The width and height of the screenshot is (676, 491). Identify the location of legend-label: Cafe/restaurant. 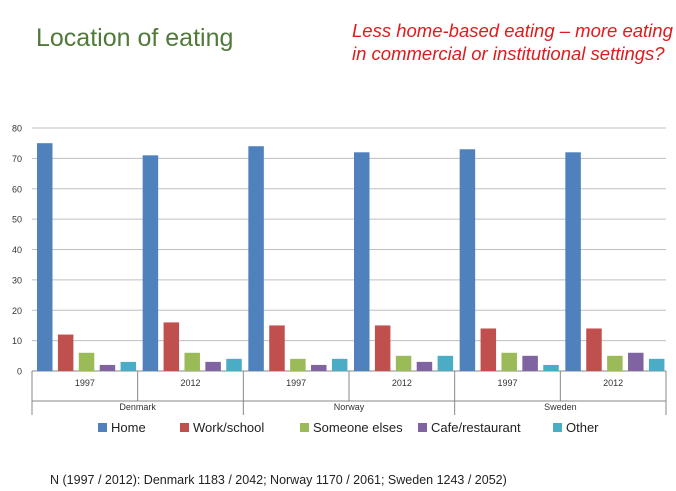
(476, 427).